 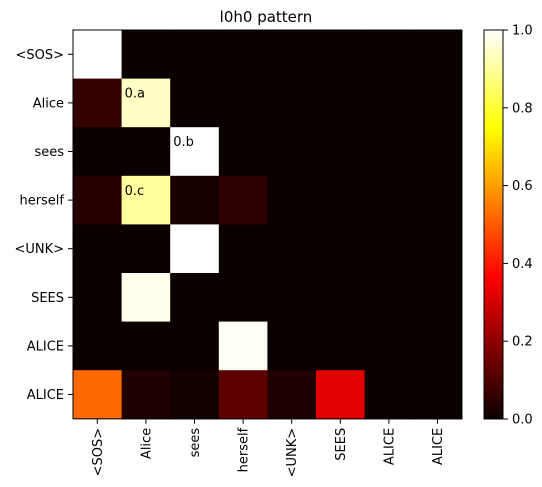 I want to click on y-tick-label: SEES, so click(x=47, y=298).